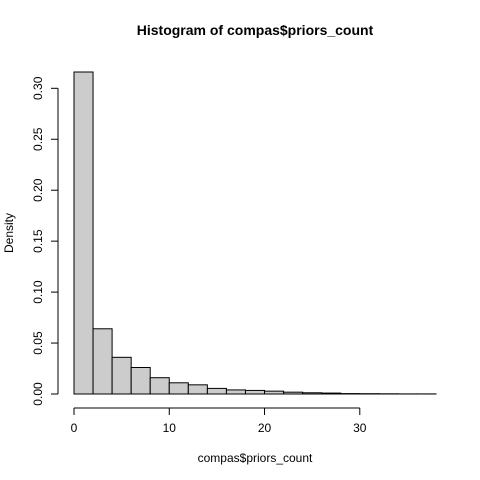 Image resolution: width=480 pixels, height=480 pixels. Describe the element at coordinates (9, 233) in the screenshot. I see `y-axis-label: Density` at that location.